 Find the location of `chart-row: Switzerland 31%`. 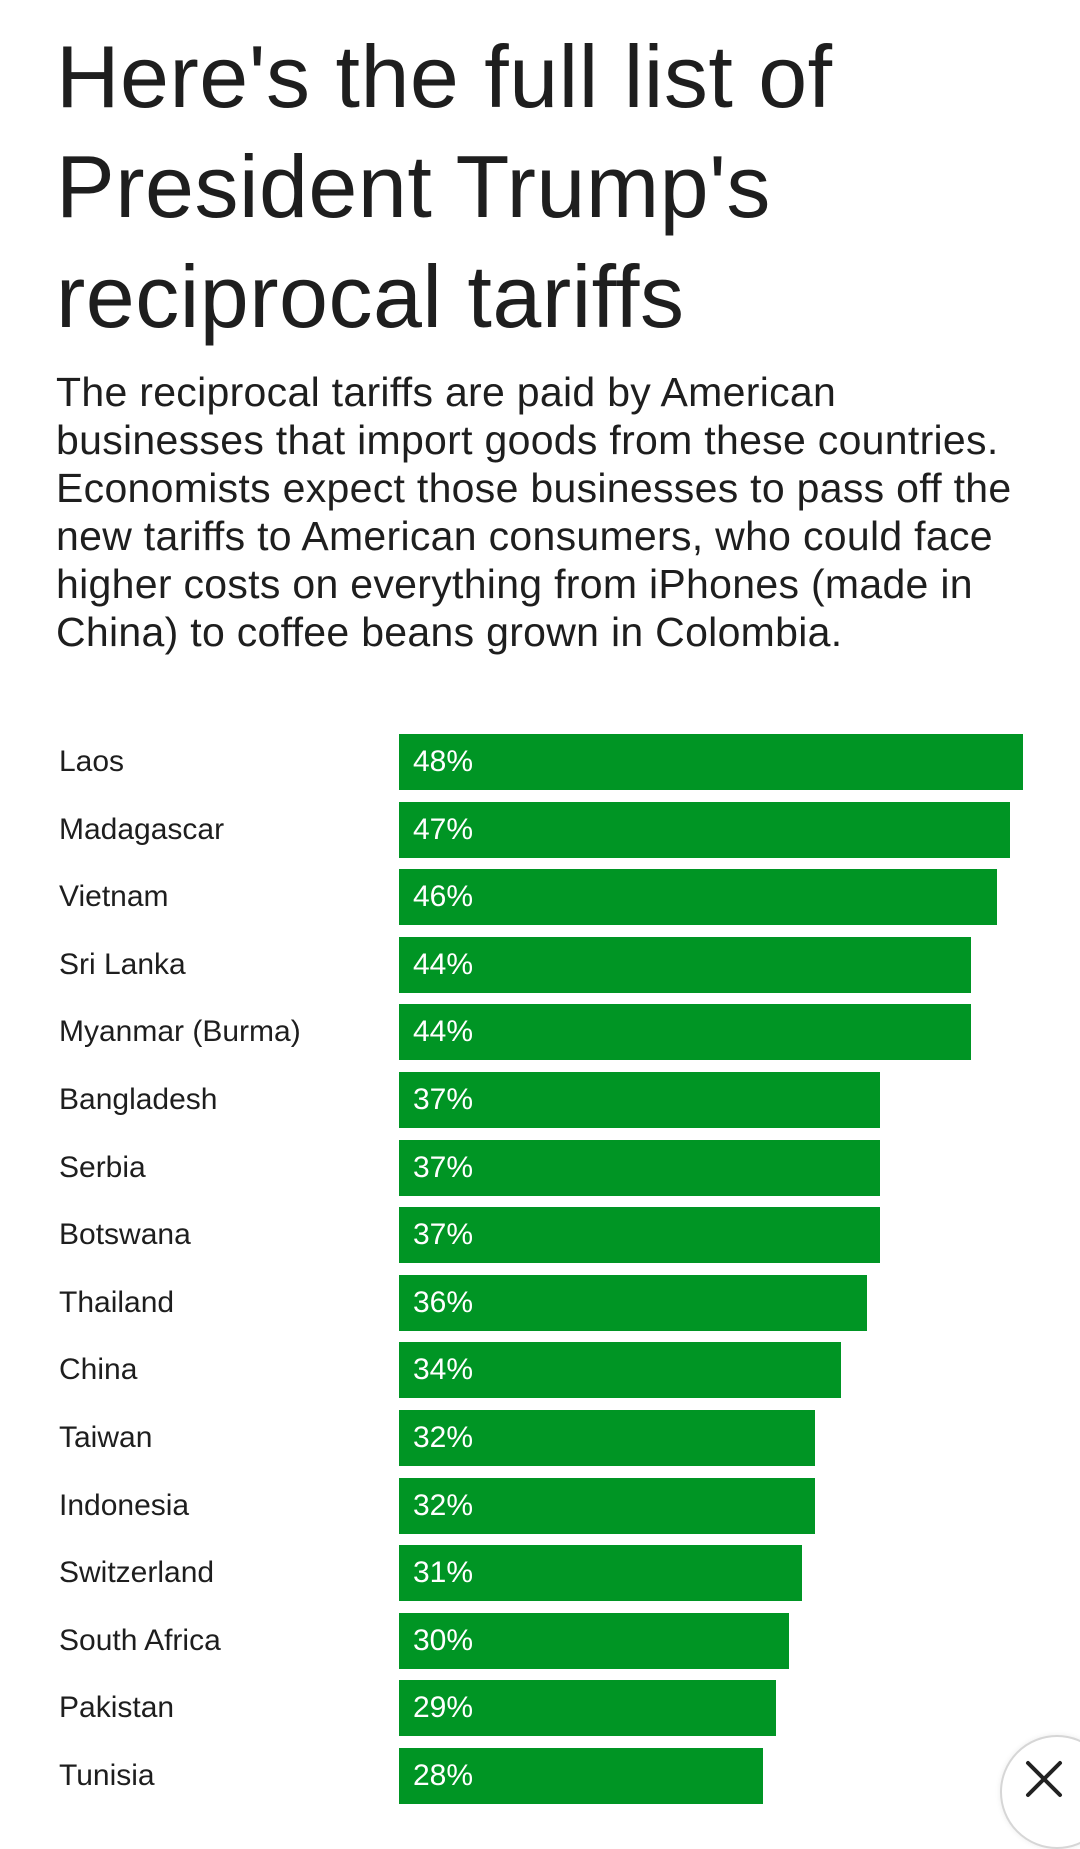

chart-row: Switzerland 31% is located at coordinates (540, 1573).